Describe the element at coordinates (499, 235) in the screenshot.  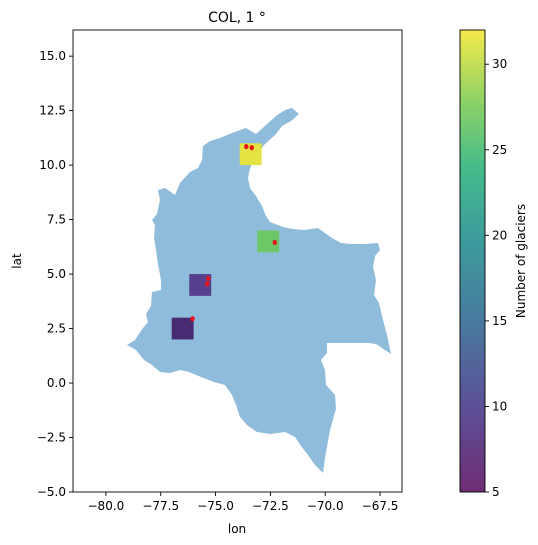
I see `colorbar-tick-label: 20` at that location.